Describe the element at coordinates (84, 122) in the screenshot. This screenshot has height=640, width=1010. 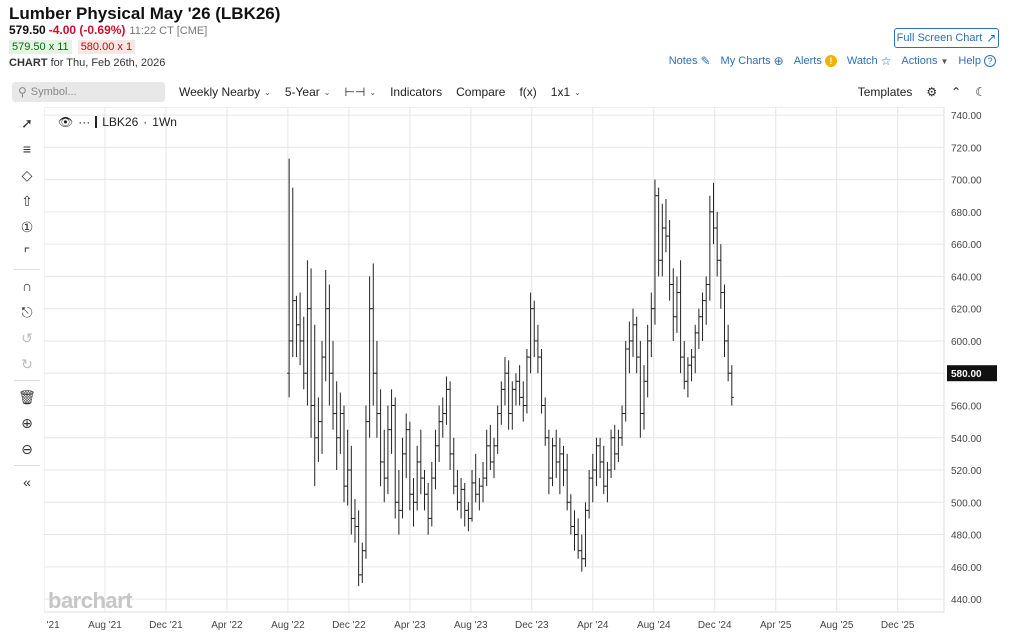
I see `legend-more-icon: ···` at that location.